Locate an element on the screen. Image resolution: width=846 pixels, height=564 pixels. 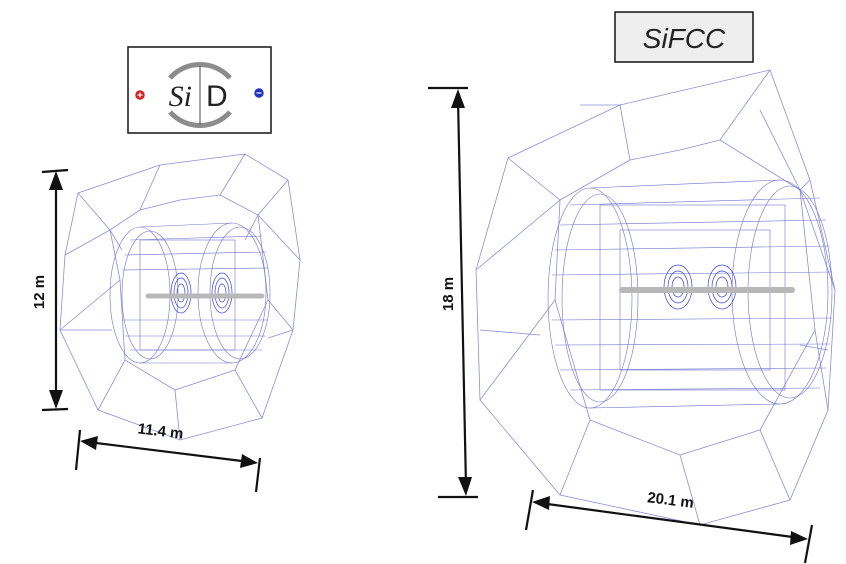
sid-barrel is located at coordinates (190, 293).